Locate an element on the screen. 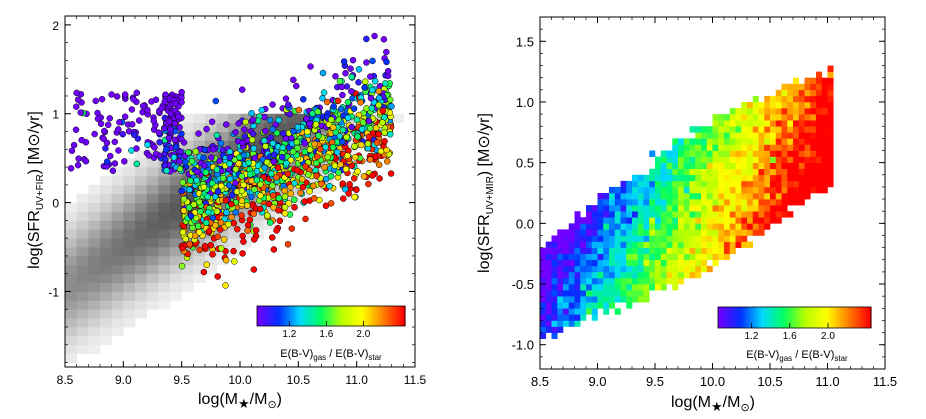 The image size is (926, 419). left-y-axis-label: log(SFRUV+FIR) [M⊙/yr] is located at coordinates (36, 190).